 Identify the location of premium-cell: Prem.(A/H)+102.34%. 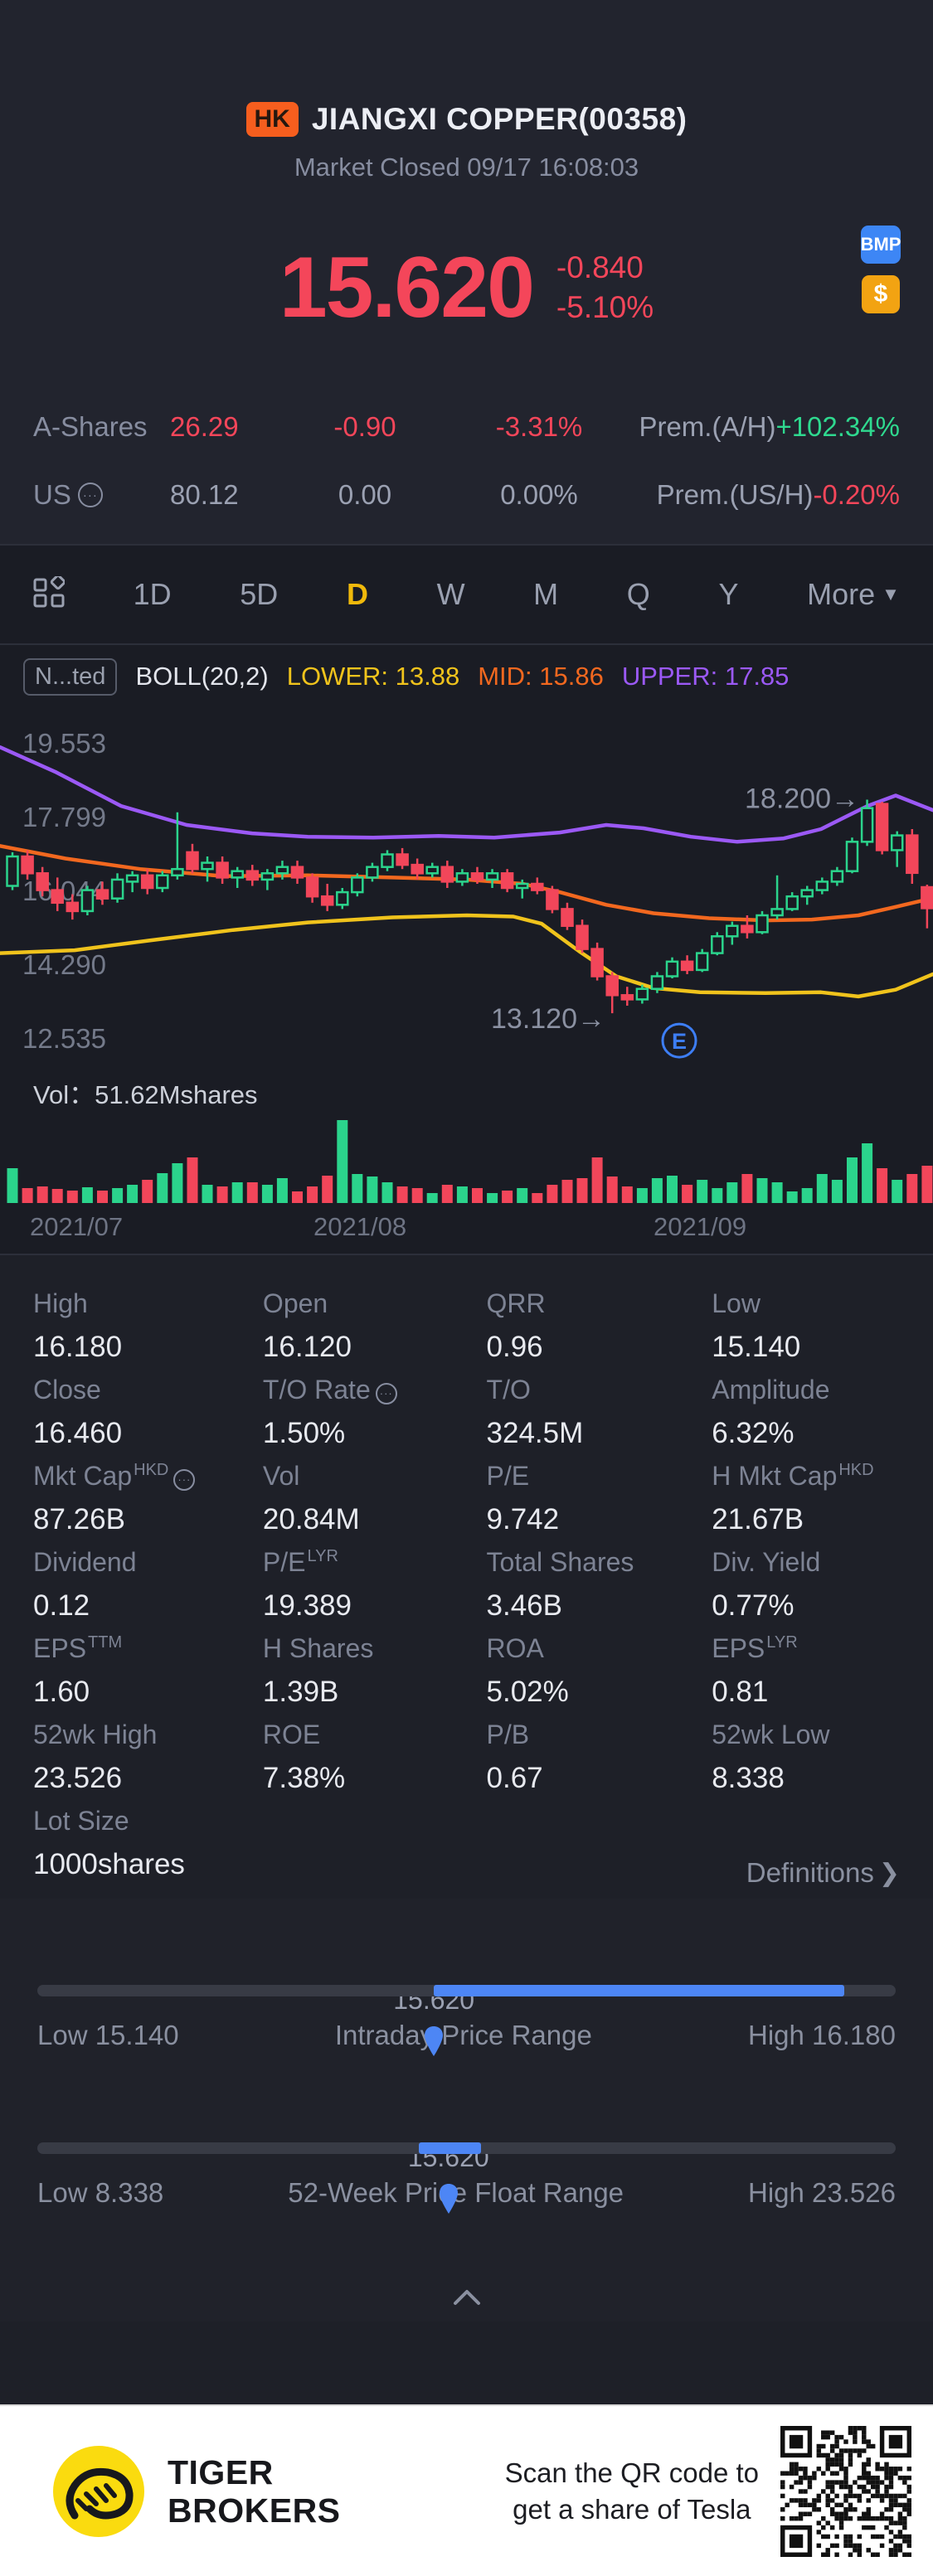
(767, 427).